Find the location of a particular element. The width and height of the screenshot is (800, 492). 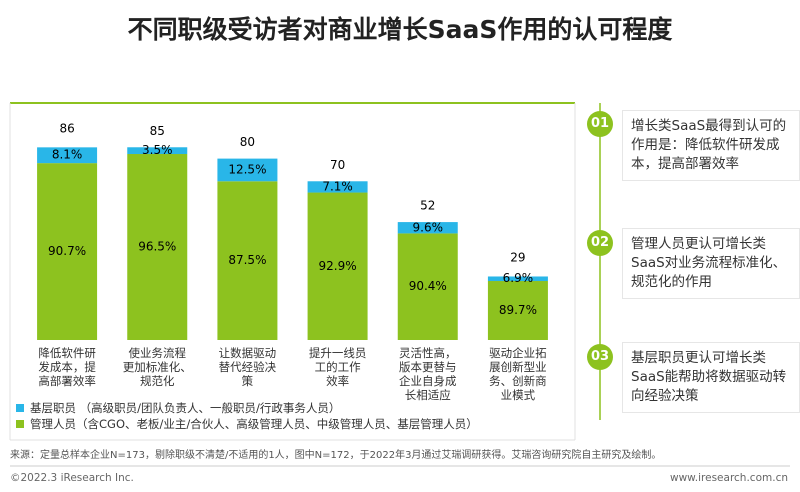

total-label: 86 is located at coordinates (66, 129).